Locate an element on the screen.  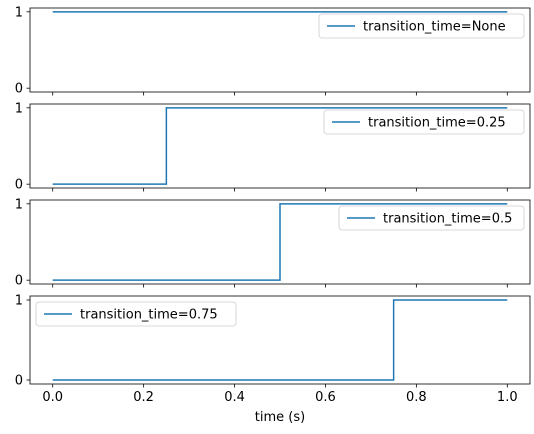
x-tick-label-4: 0.8 is located at coordinates (416, 397).